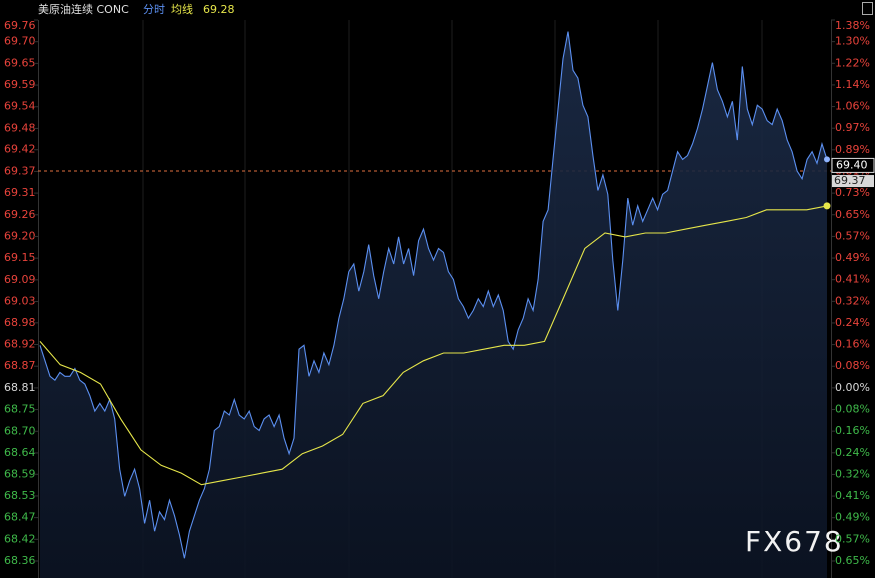  I want to click on y-tick-label: 69.03, so click(20, 301).